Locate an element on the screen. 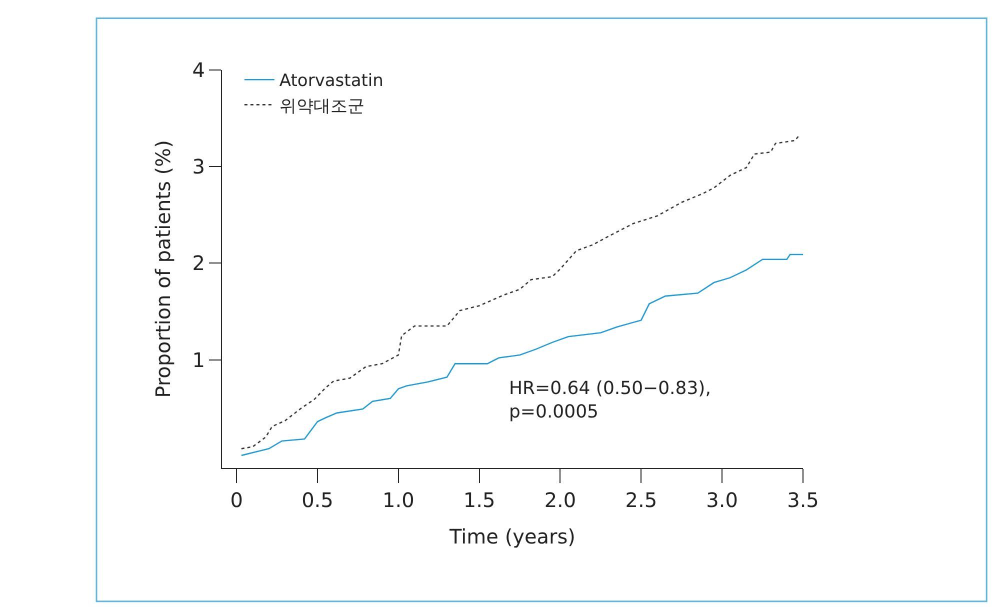 The height and width of the screenshot is (607, 999). x-tick-label: 3.5 is located at coordinates (803, 500).